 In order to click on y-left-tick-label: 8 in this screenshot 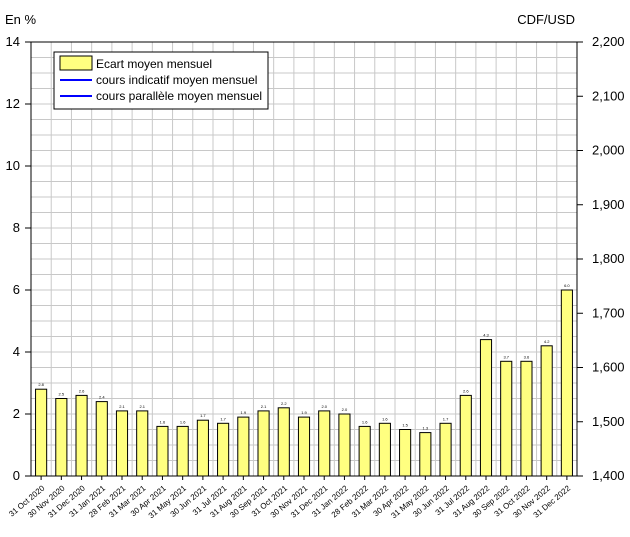, I will do `click(16, 227)`.